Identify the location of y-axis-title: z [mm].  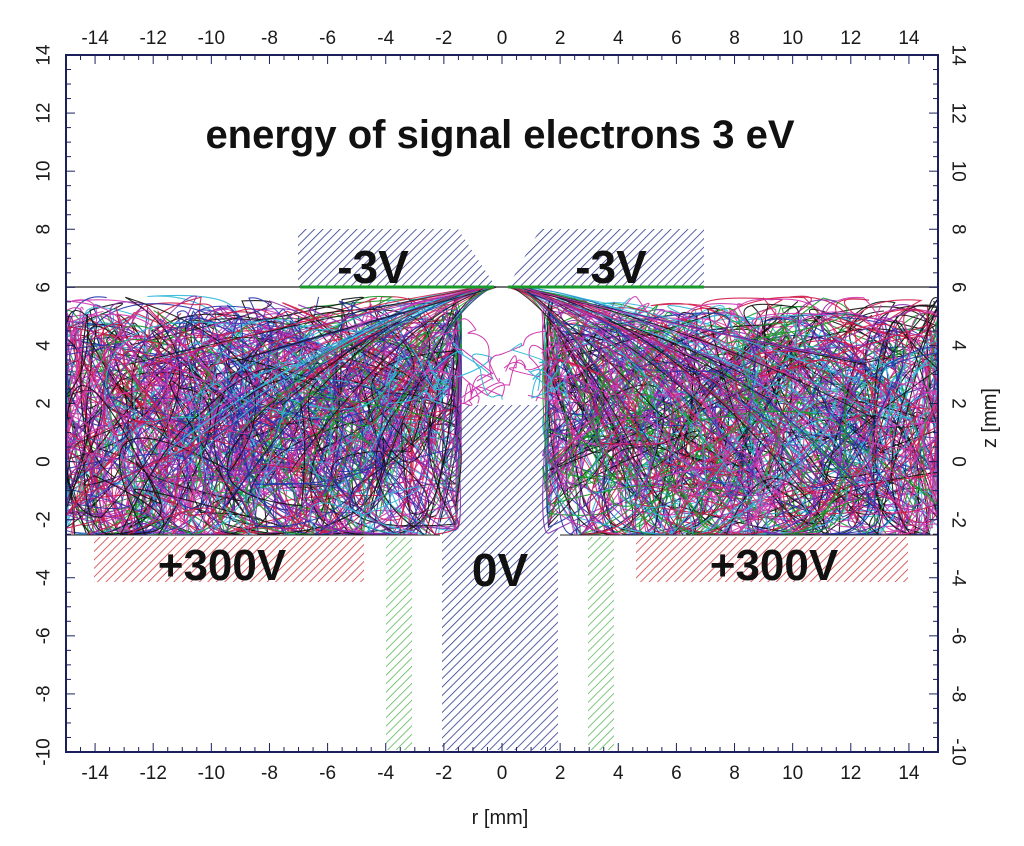
(990, 418).